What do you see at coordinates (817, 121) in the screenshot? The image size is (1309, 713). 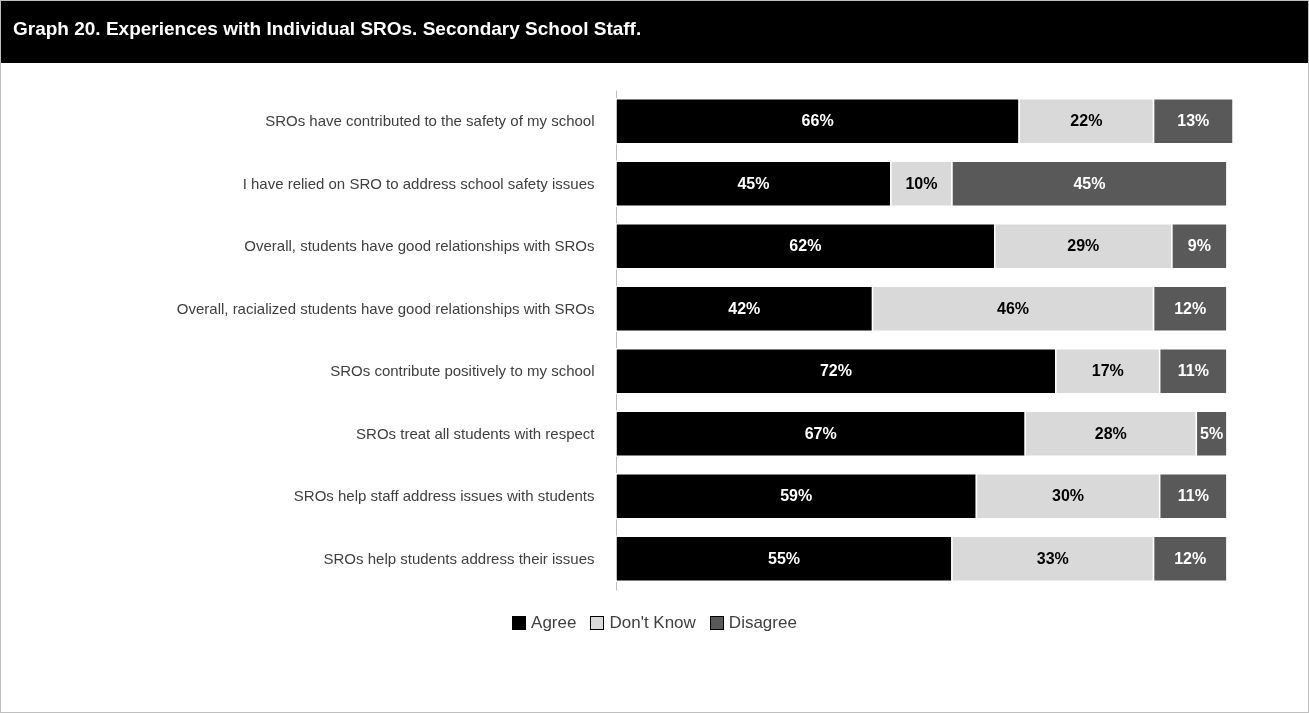 I see `data-label: 66%` at bounding box center [817, 121].